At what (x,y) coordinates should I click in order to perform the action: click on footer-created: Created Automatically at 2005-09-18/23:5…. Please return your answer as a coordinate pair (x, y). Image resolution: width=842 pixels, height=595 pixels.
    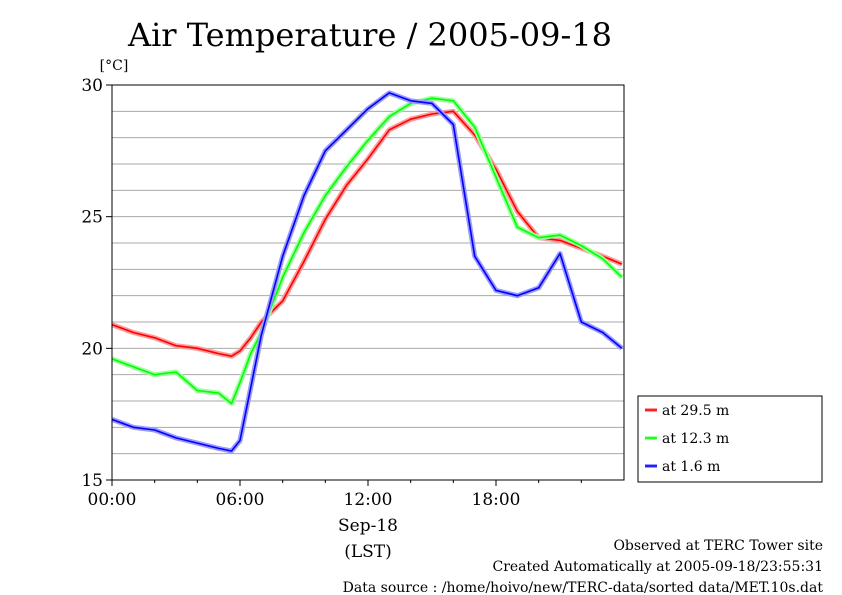
    Looking at the image, I should click on (657, 567).